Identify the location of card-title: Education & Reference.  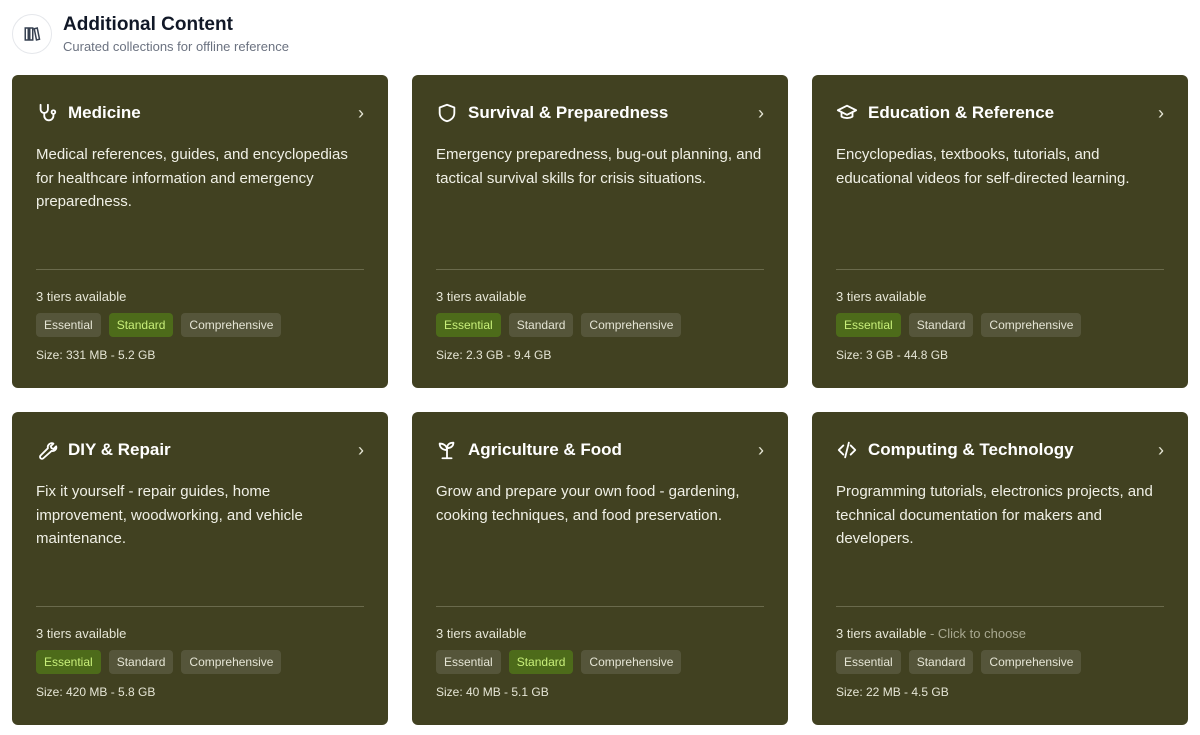
(961, 112).